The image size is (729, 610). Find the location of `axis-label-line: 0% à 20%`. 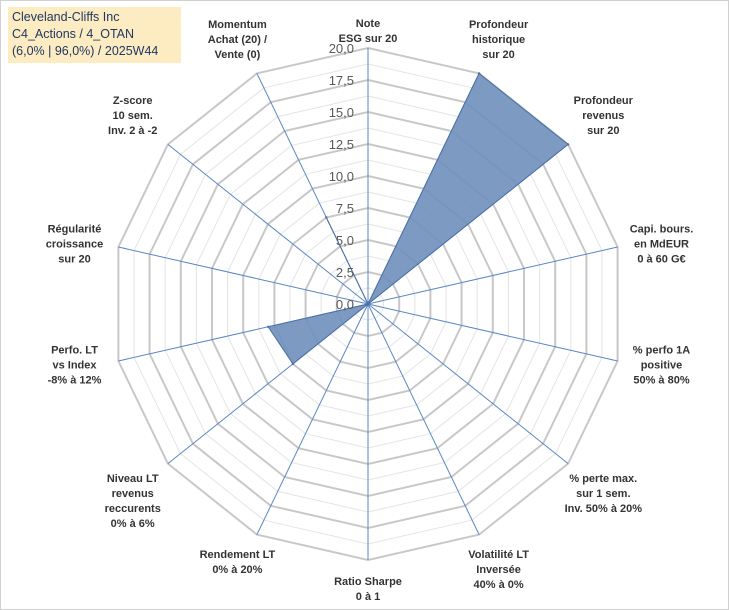

axis-label-line: 0% à 20% is located at coordinates (237, 570).